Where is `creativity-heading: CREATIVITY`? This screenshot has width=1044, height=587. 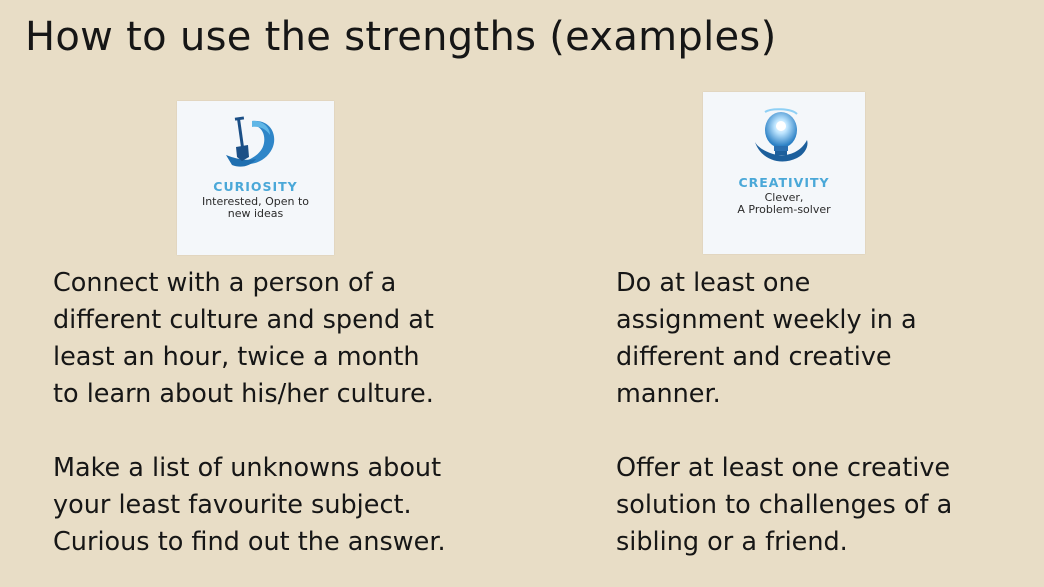
creativity-heading: CREATIVITY is located at coordinates (784, 182).